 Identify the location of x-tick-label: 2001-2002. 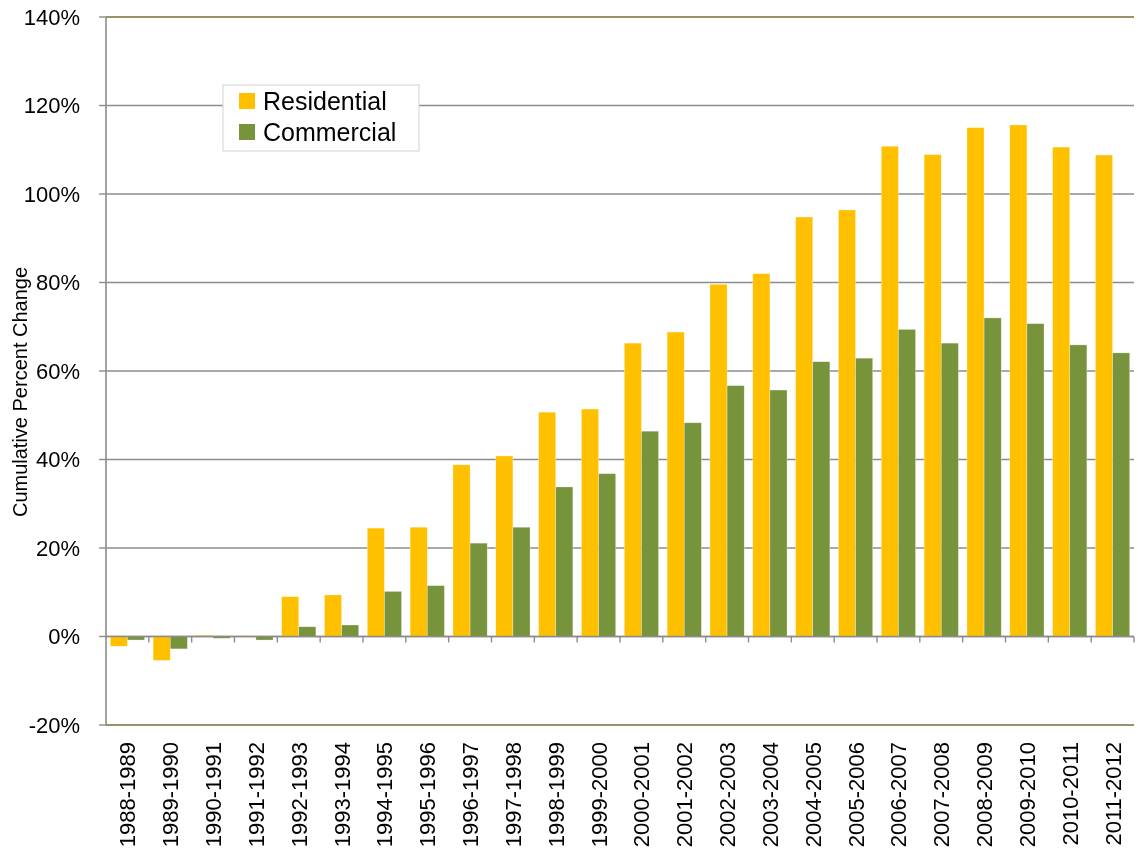
(685, 795).